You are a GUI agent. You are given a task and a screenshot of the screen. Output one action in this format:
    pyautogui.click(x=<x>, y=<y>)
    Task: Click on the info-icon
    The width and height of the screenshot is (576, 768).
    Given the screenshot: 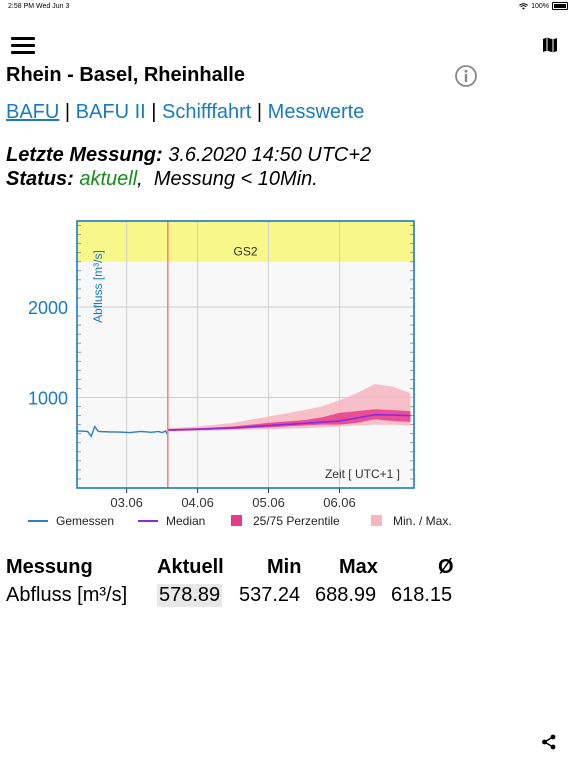 What is the action you would take?
    pyautogui.click(x=466, y=76)
    